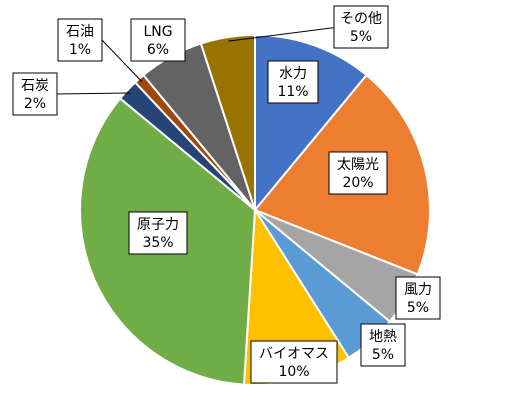  I want to click on data-label-5: バイオマス 10%, so click(294, 362).